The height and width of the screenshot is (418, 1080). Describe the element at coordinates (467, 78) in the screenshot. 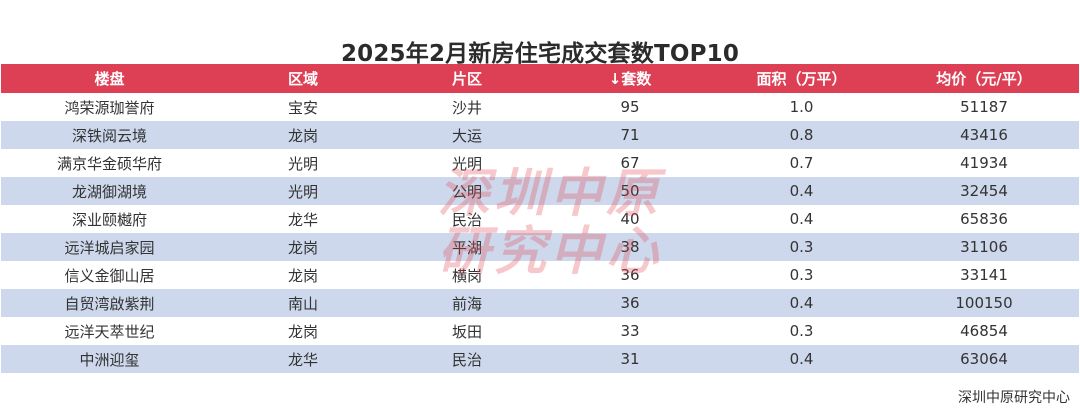

I see `column-header-subarea: 片区` at that location.